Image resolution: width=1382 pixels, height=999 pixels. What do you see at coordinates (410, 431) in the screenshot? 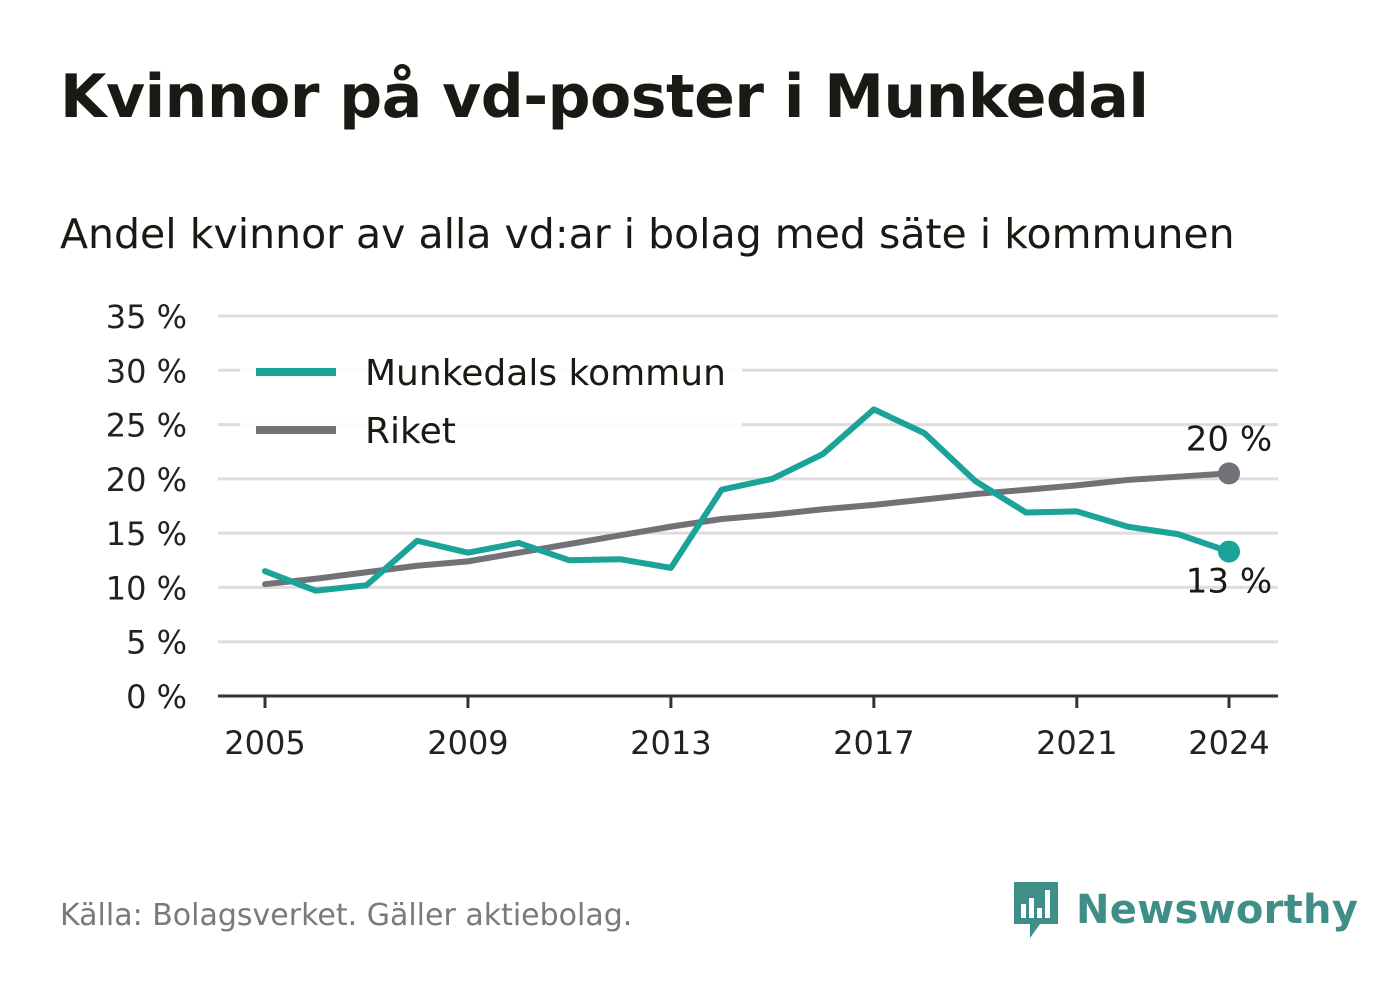
I see `legend-label: Riket` at bounding box center [410, 431].